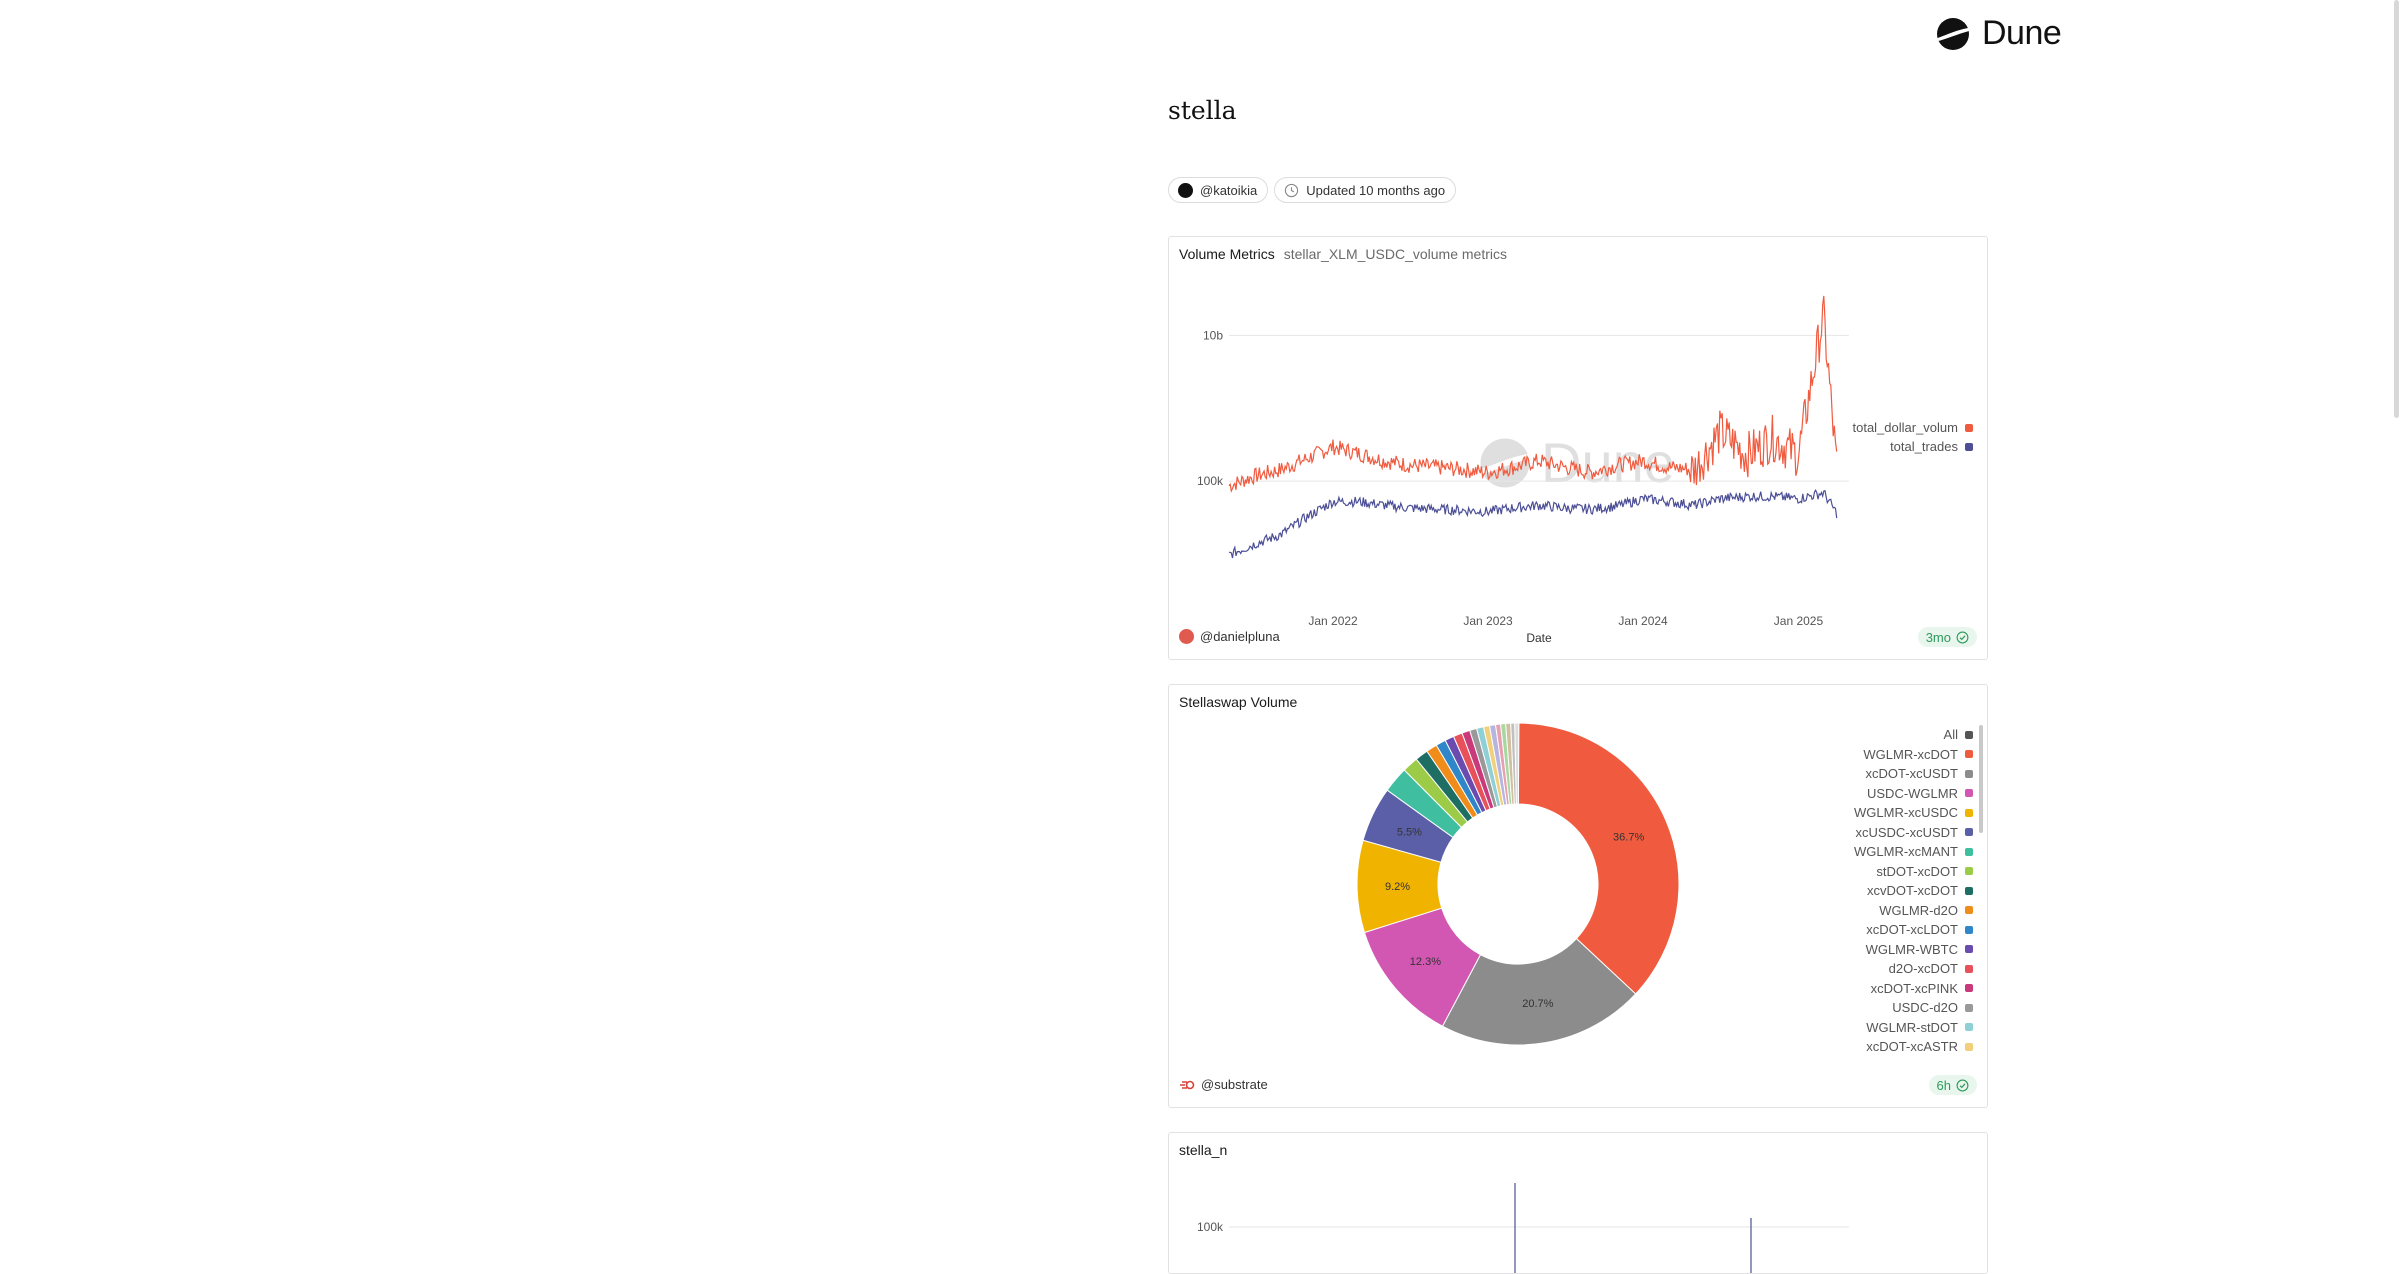 The height and width of the screenshot is (1274, 2400). I want to click on legend-item: xcDOT-xcASTR, so click(1919, 1046).